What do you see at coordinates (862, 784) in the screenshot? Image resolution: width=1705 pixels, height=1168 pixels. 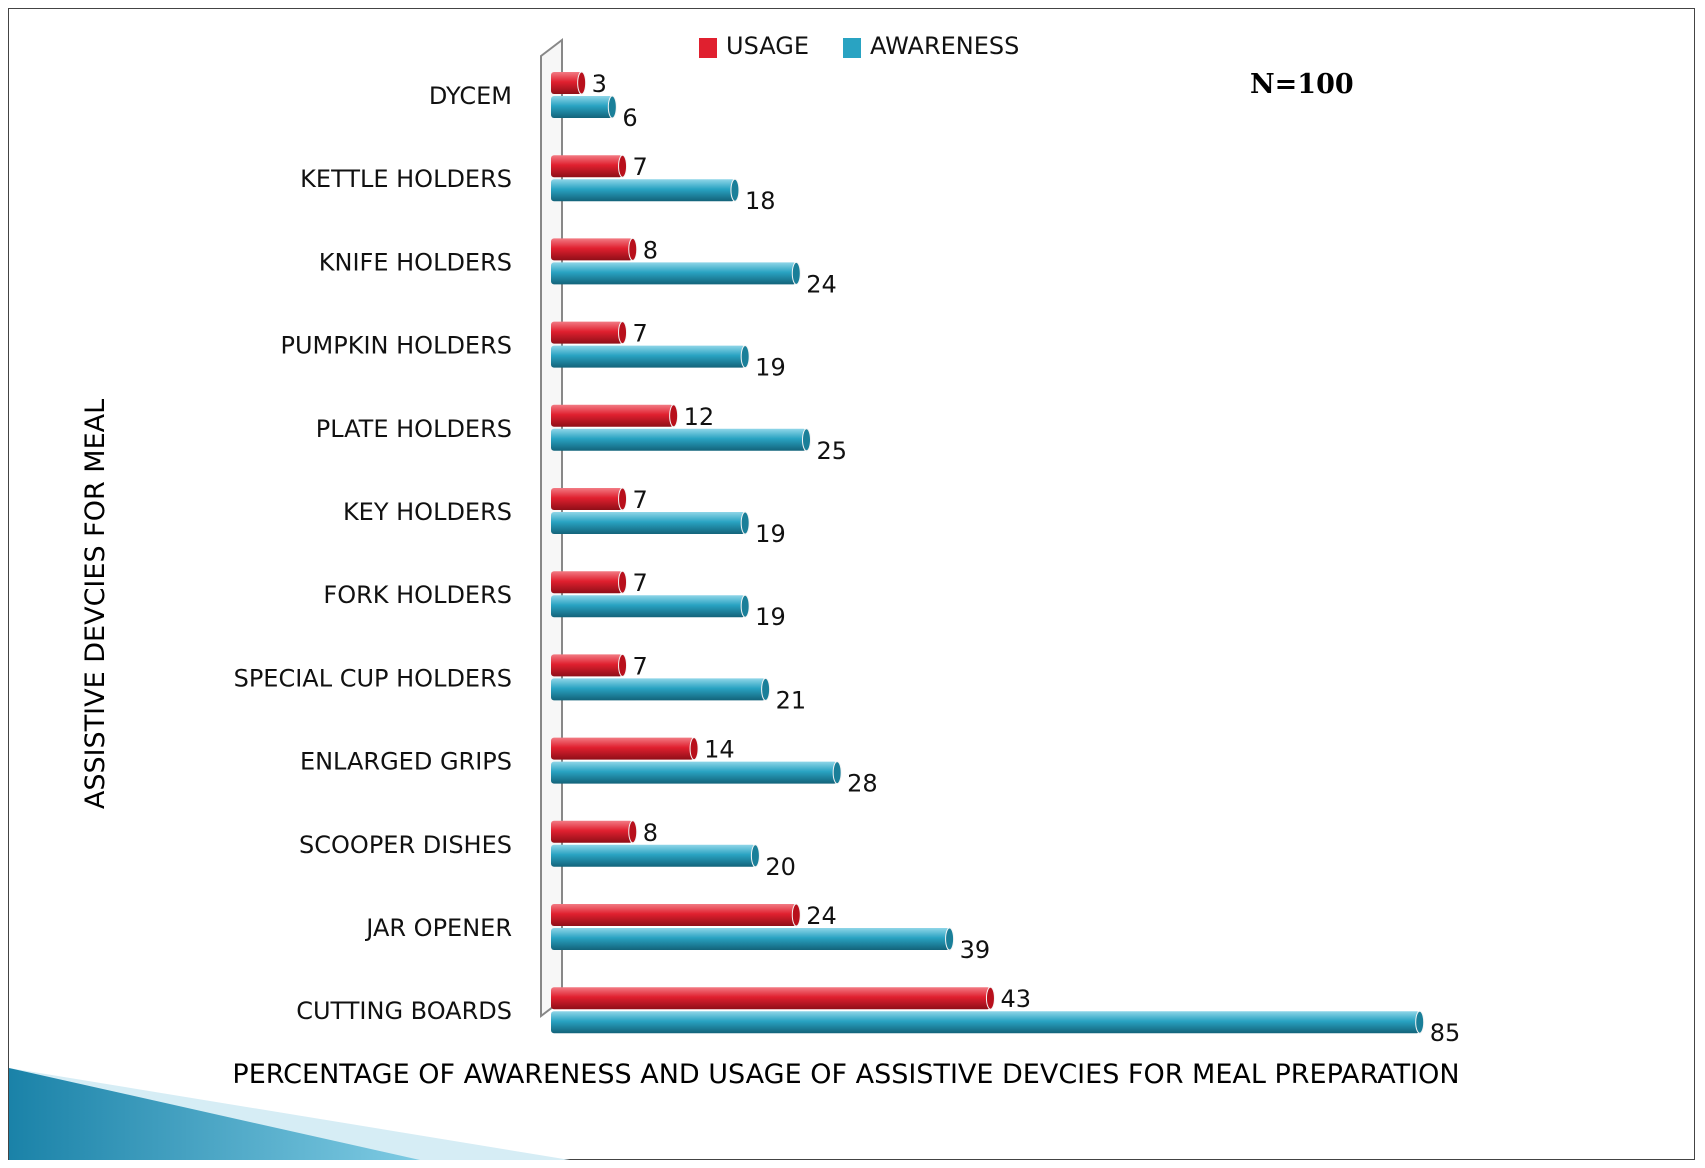 I see `value-label-awareness-enlarged-grips: 28` at bounding box center [862, 784].